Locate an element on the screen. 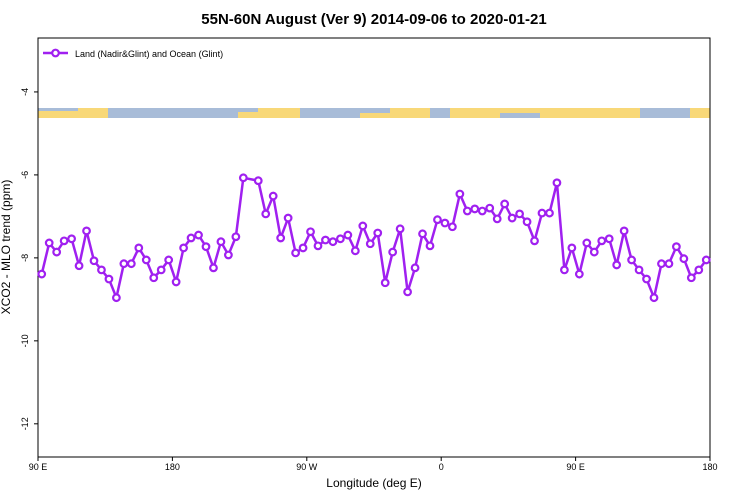 The height and width of the screenshot is (500, 750). legend-marker is located at coordinates (55, 53).